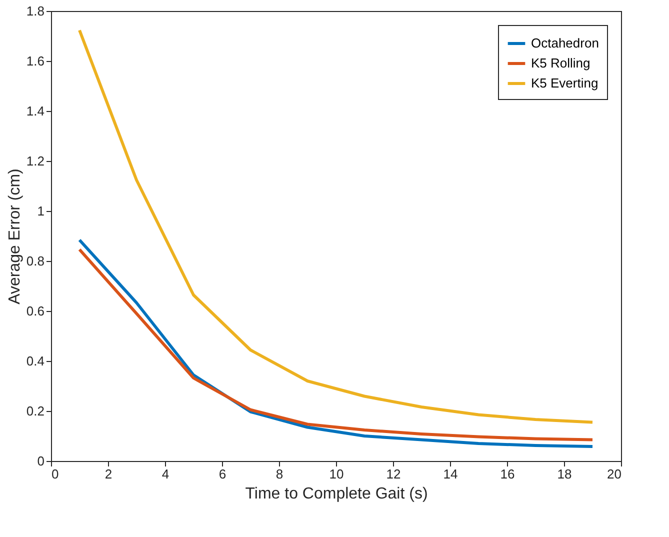 The height and width of the screenshot is (537, 669). What do you see at coordinates (336, 494) in the screenshot?
I see `x-axis-title: Time to Complete Gait (s)` at bounding box center [336, 494].